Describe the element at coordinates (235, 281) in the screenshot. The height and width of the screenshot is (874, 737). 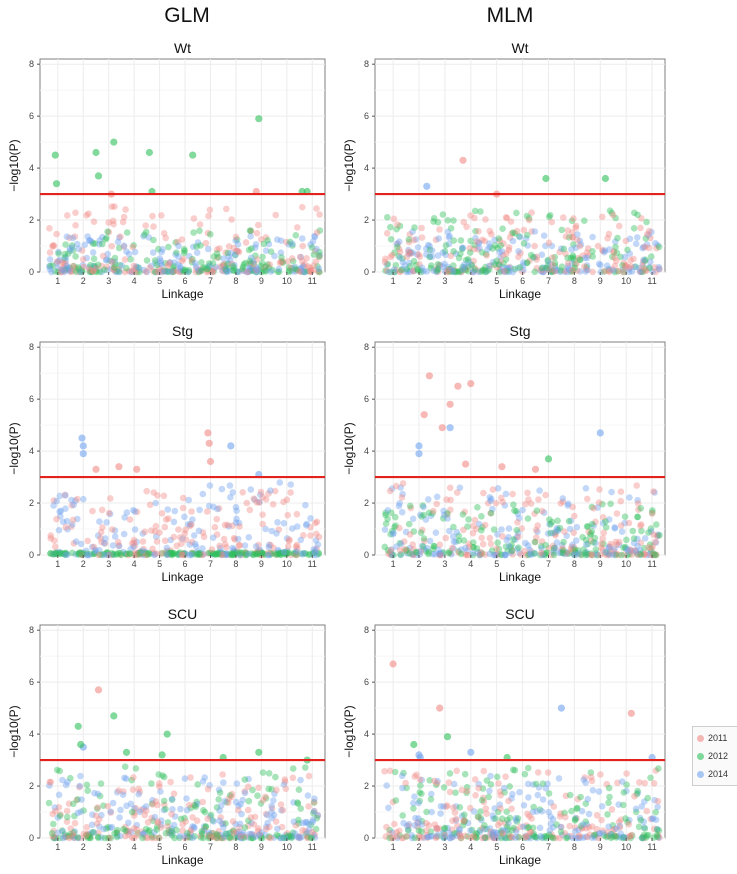
I see `x-tick-label: 8` at that location.